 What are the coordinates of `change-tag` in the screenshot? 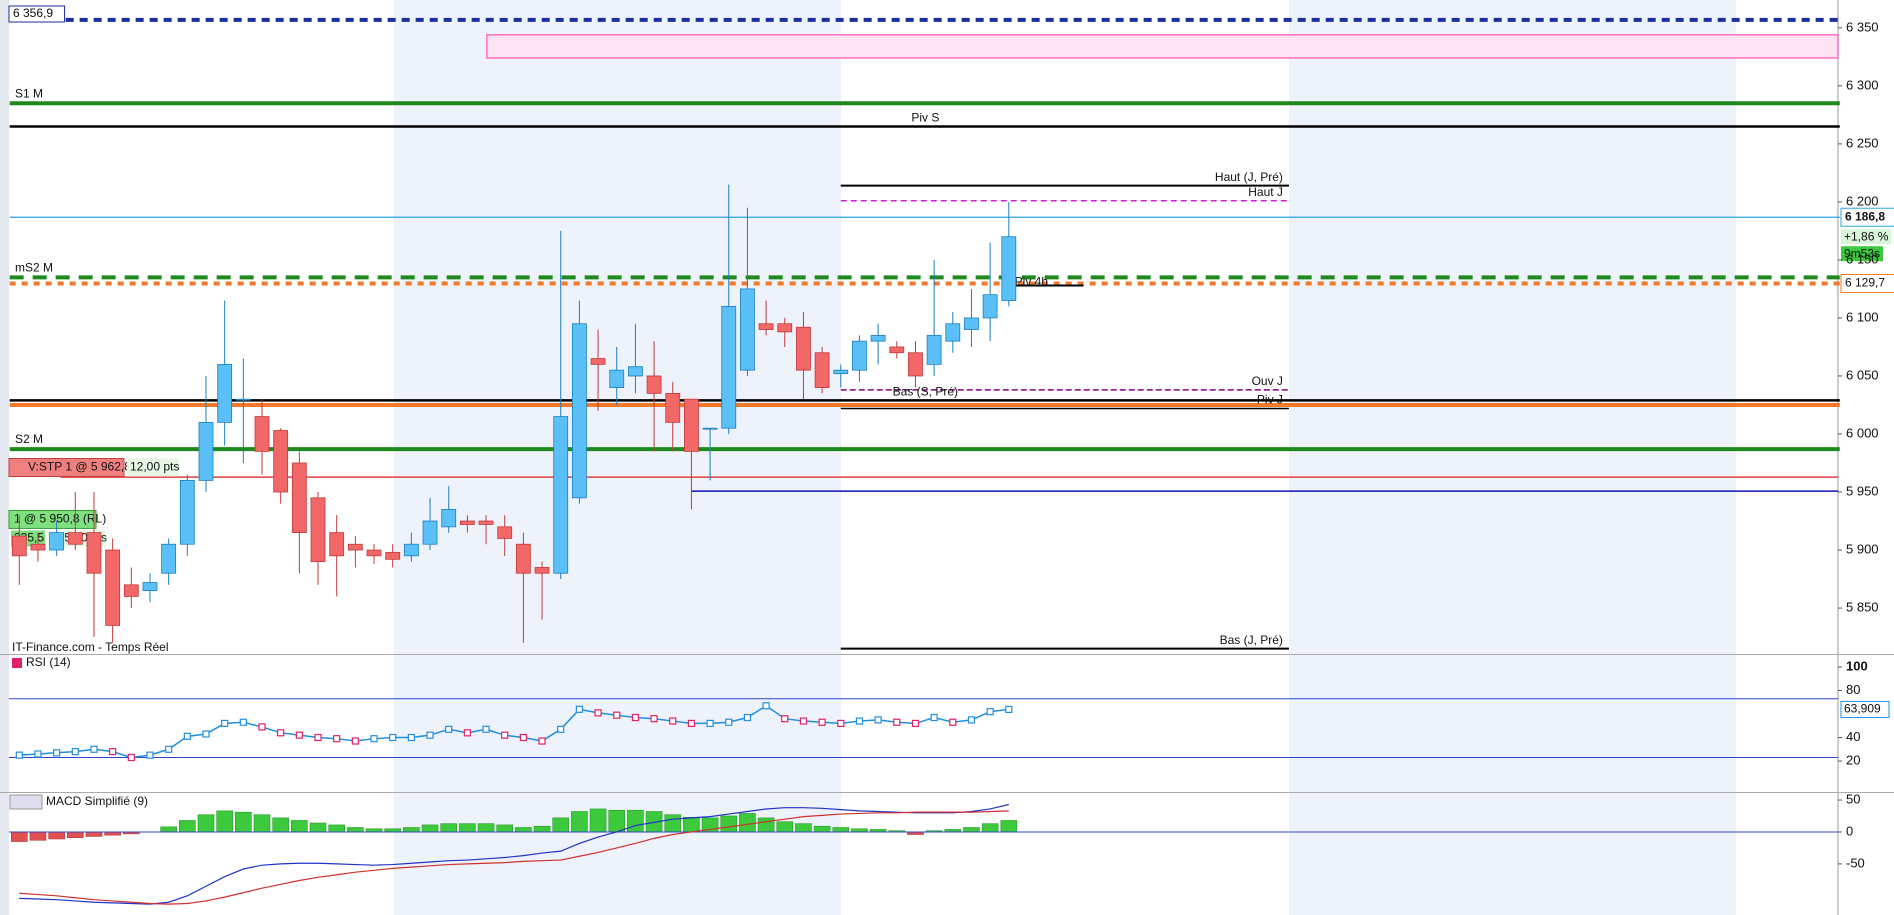 It's located at (1866, 237).